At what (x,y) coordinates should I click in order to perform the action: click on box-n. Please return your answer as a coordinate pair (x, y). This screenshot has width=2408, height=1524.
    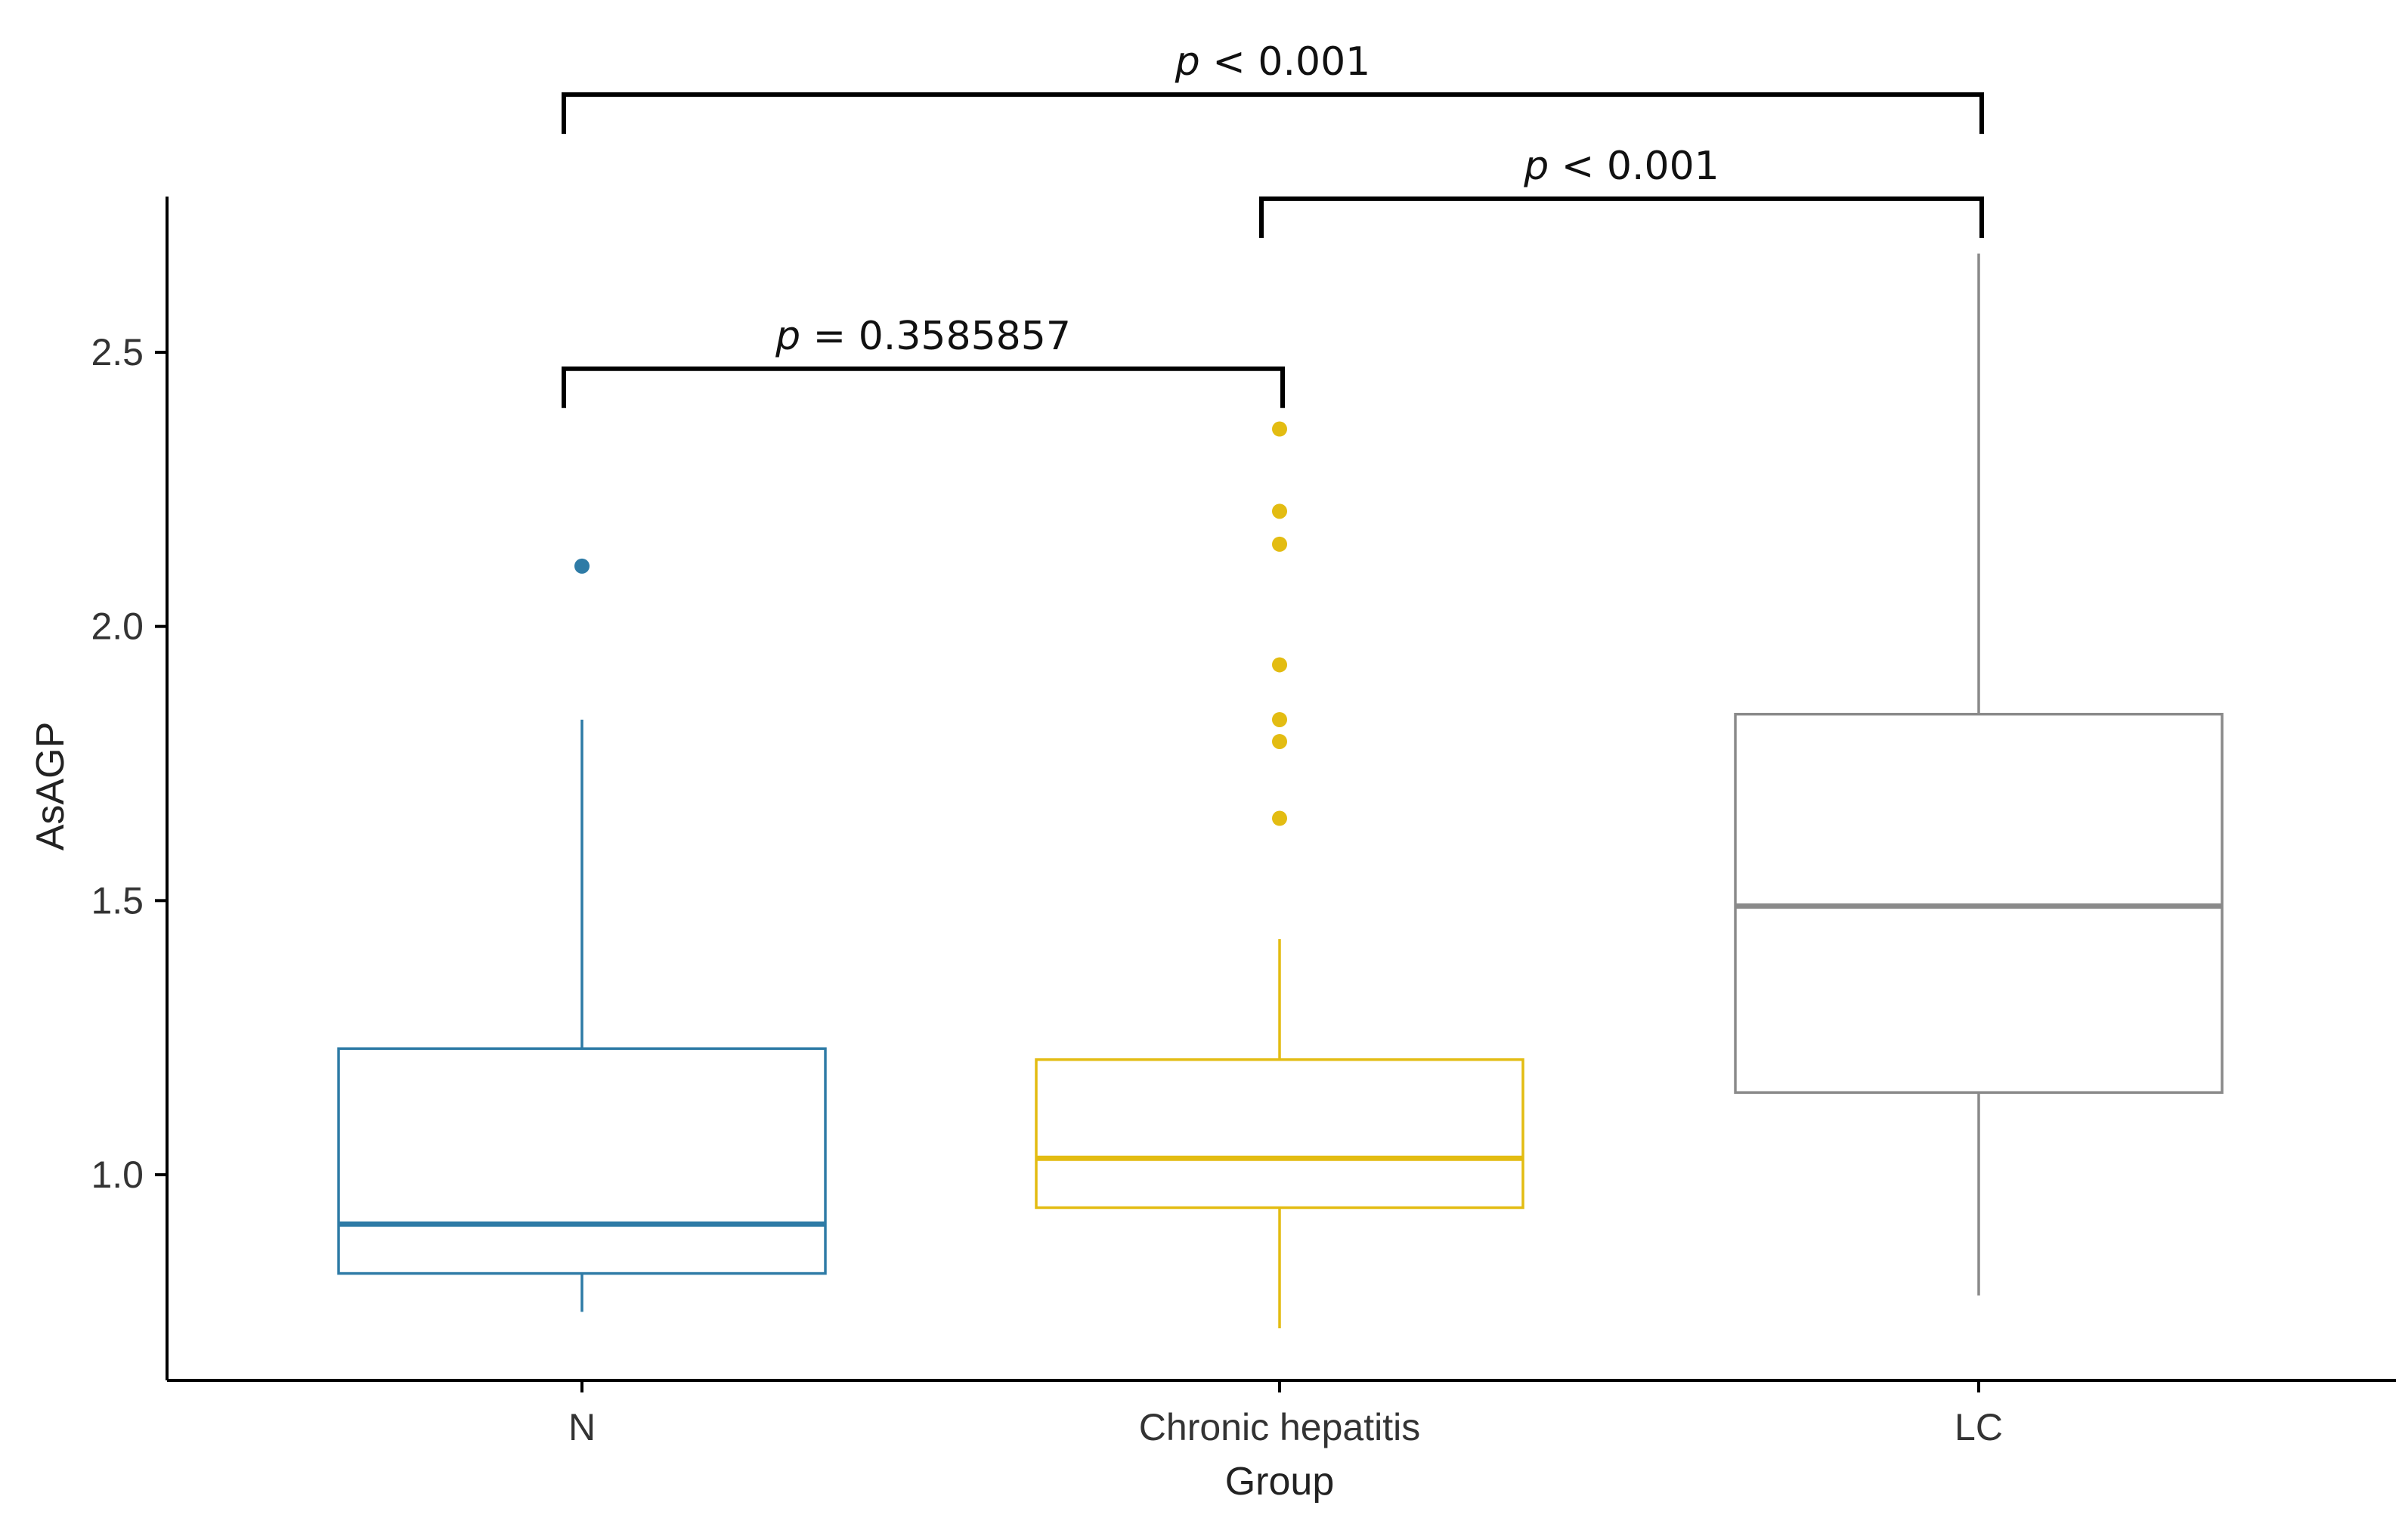
    Looking at the image, I should click on (582, 935).